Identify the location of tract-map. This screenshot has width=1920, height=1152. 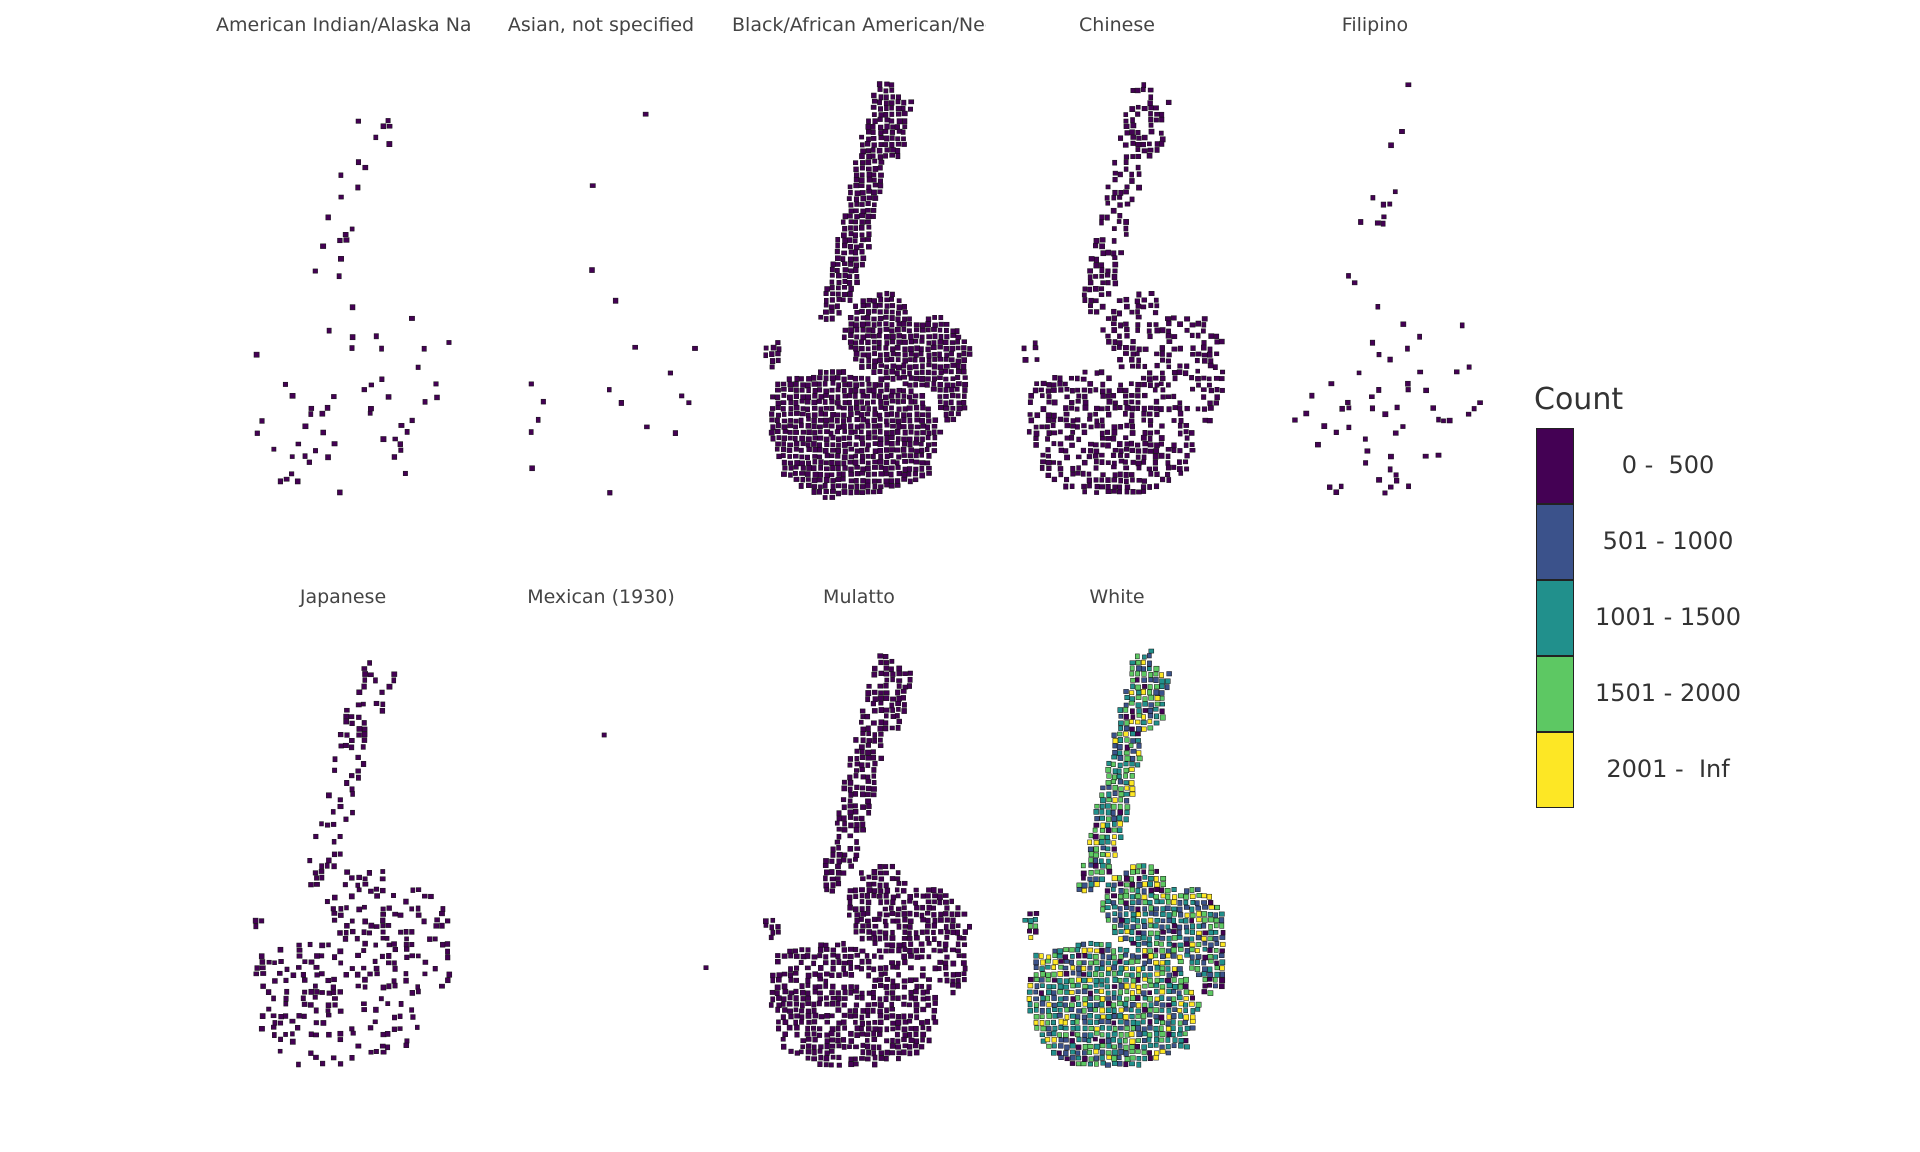
(655, 851).